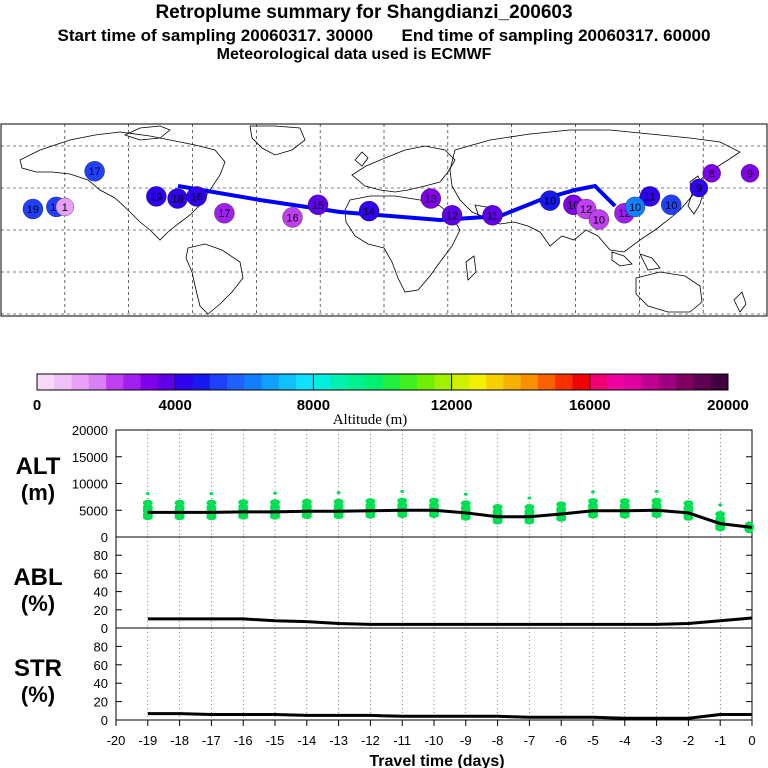  I want to click on plume-marker: 19, so click(33, 209).